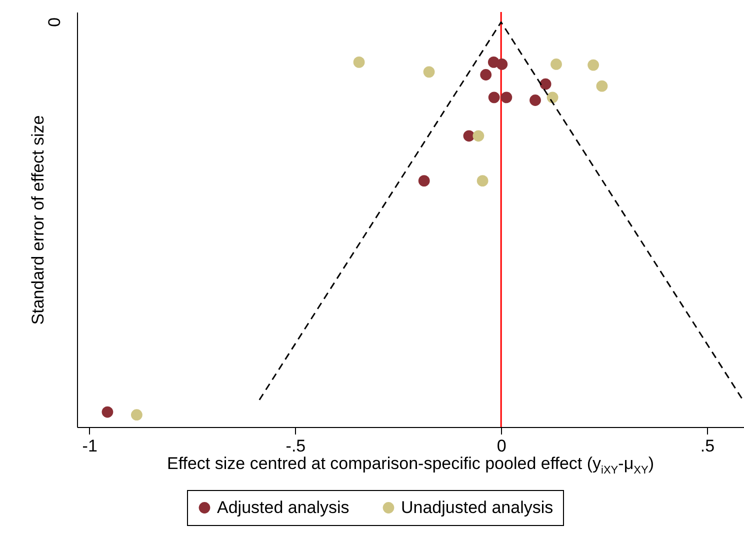  Describe the element at coordinates (501, 446) in the screenshot. I see `x-tick-label: 0` at that location.